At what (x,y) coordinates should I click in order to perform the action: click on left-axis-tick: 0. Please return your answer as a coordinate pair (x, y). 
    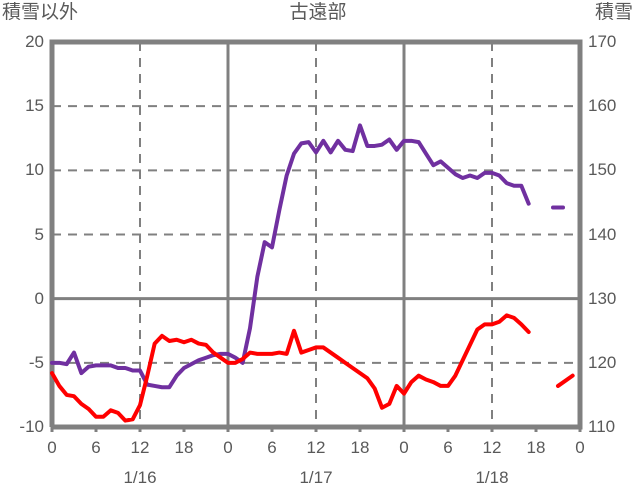
    Looking at the image, I should click on (39, 298).